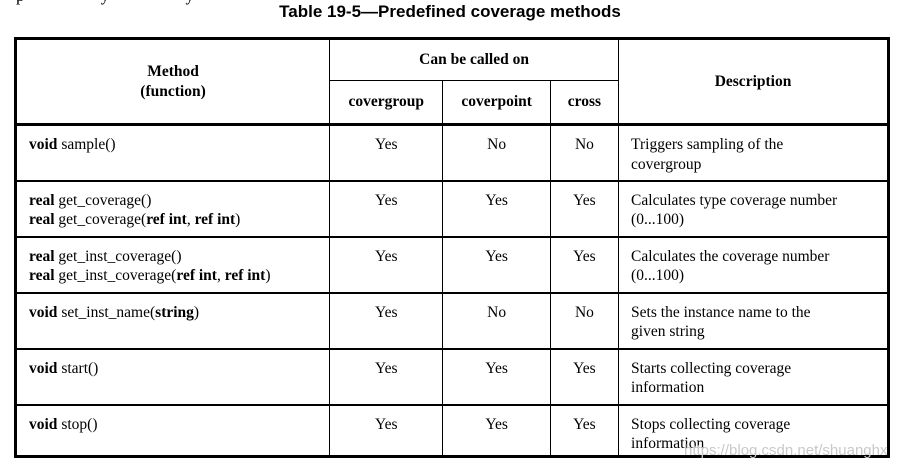  I want to click on method-cell: void set_inst_name(string), so click(172, 320).